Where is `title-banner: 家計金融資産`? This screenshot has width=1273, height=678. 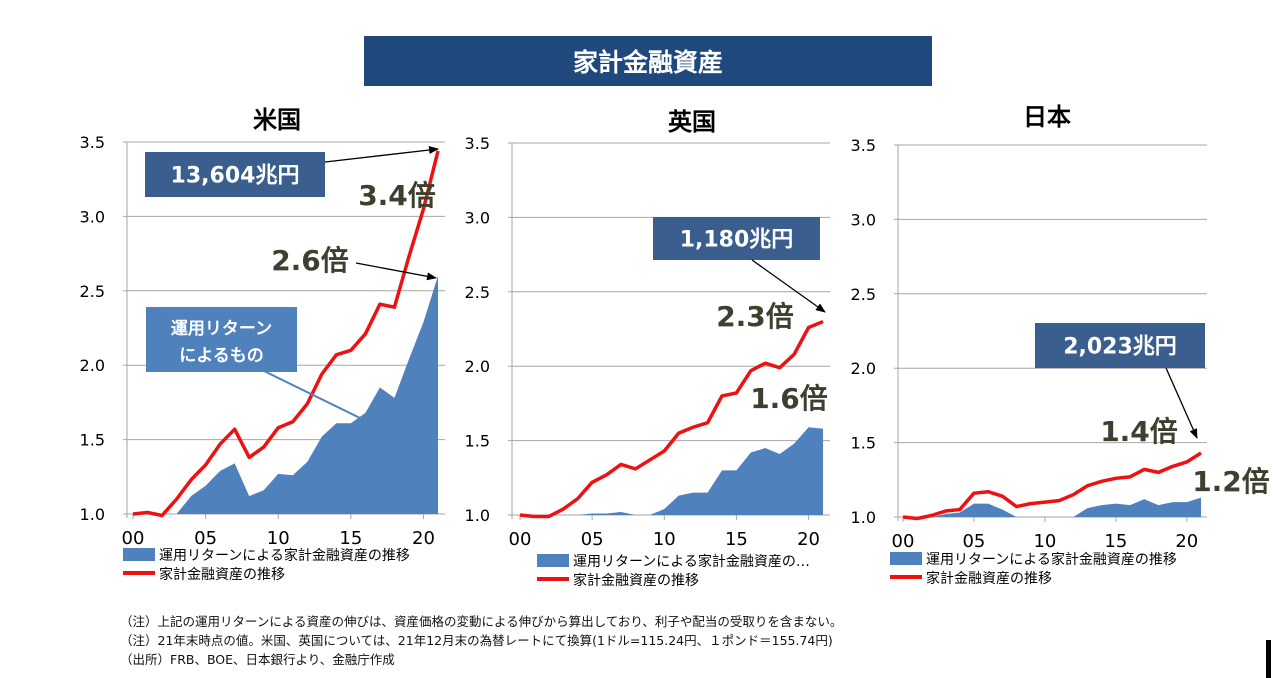
title-banner: 家計金融資産 is located at coordinates (648, 61).